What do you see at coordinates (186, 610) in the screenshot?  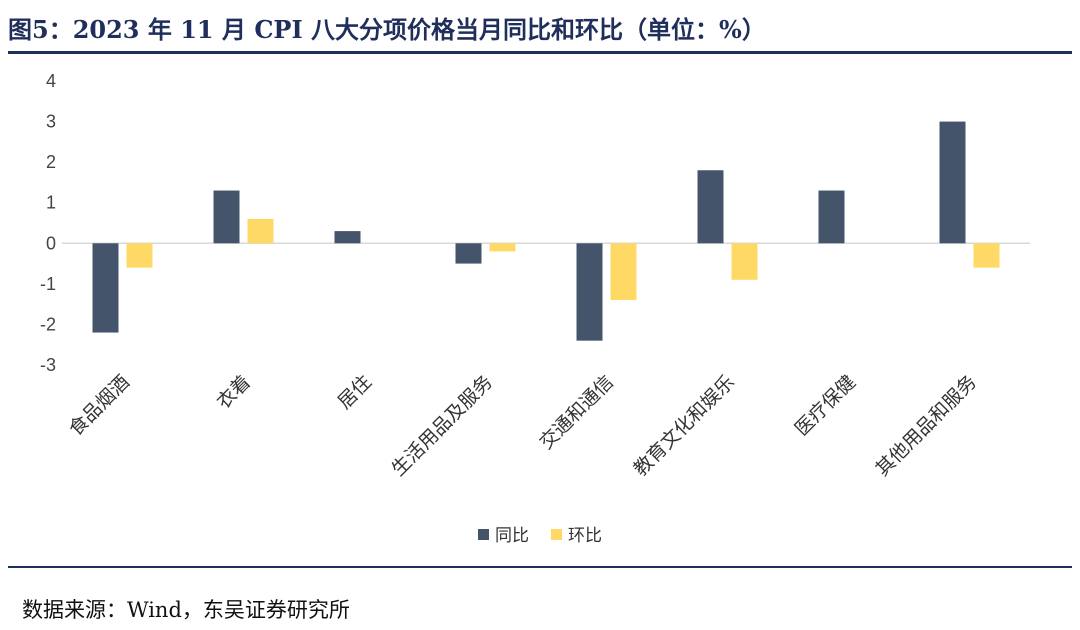 I see `source-note: 数据来源：Wind，东吴证券研究所` at bounding box center [186, 610].